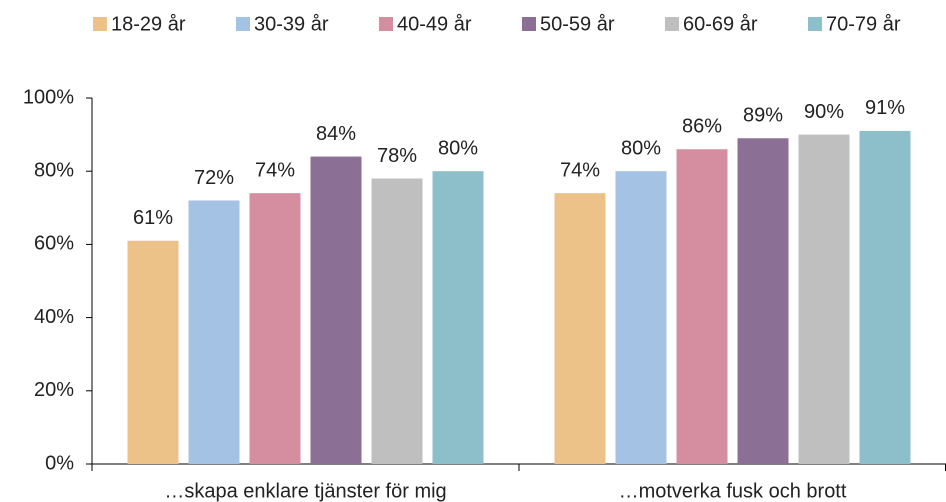 This screenshot has height=502, width=946. Describe the element at coordinates (434, 24) in the screenshot. I see `legend-label: 40-49 år` at that location.